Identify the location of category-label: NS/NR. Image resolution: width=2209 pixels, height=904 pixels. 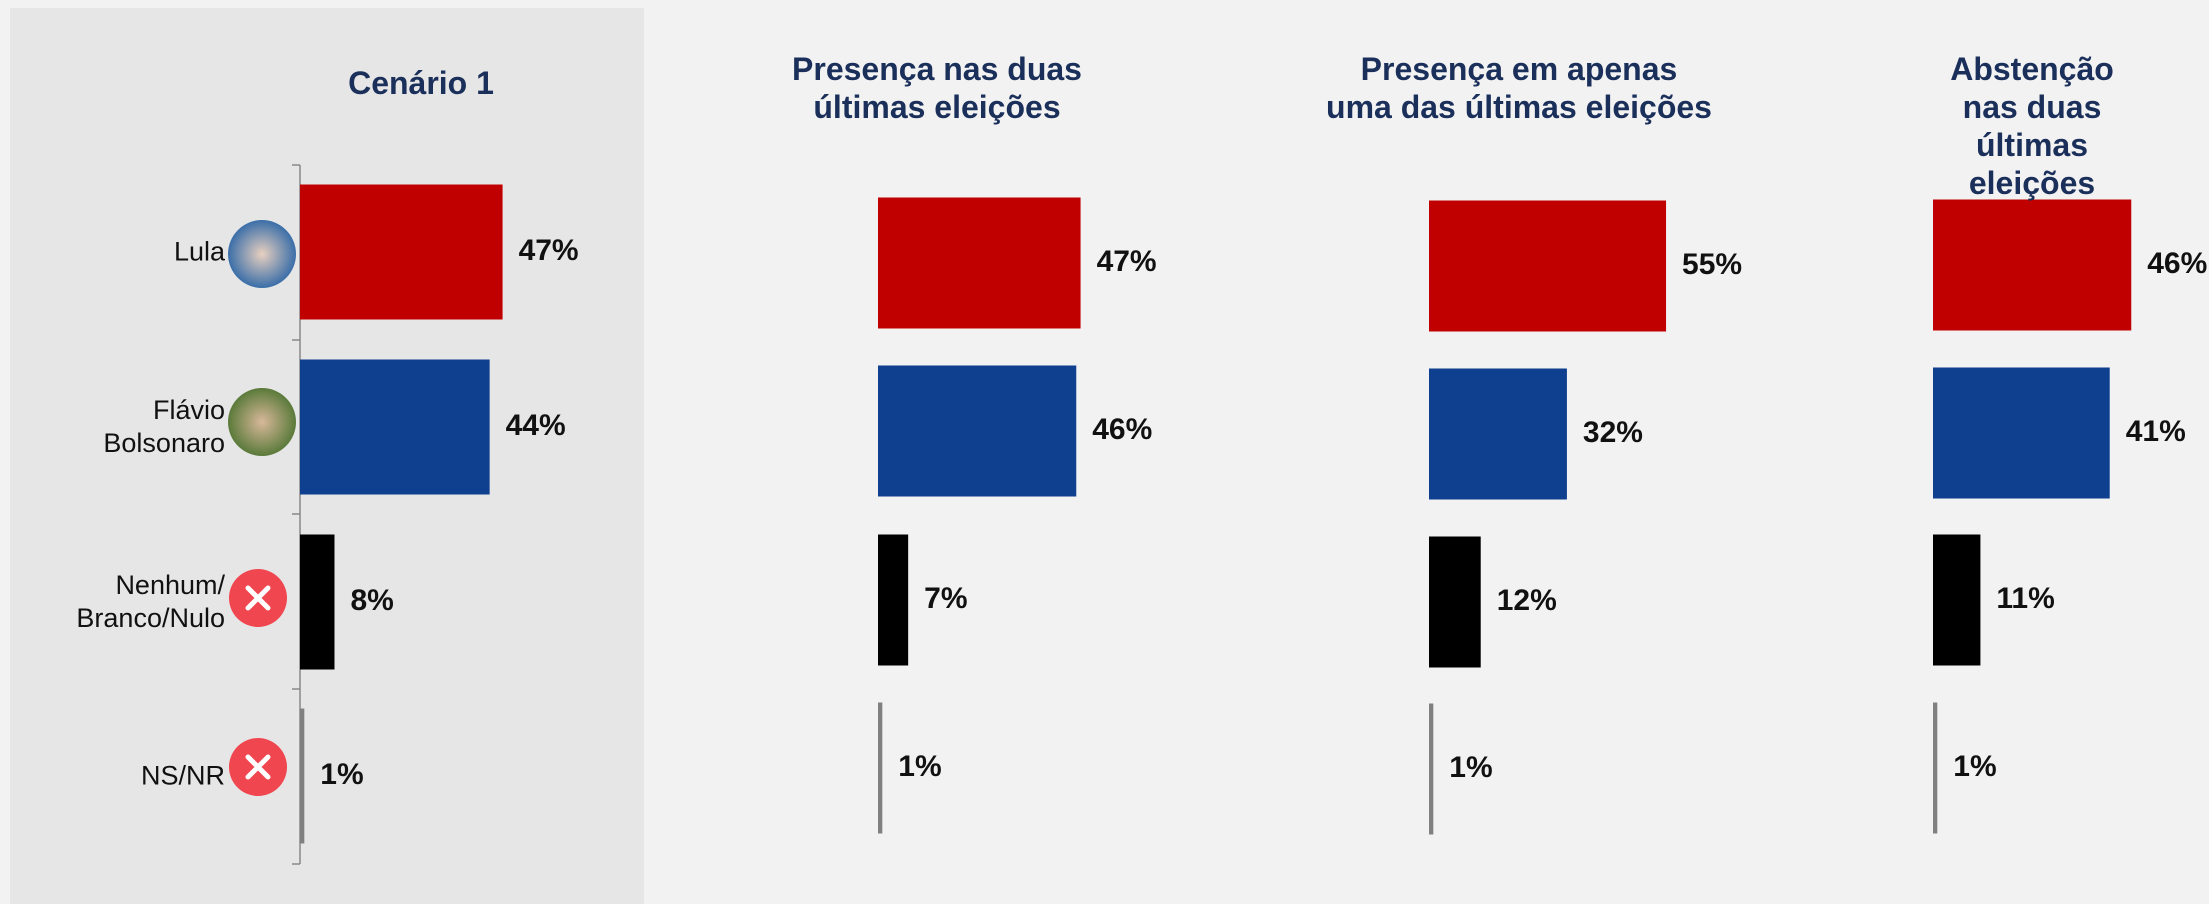
(182, 775).